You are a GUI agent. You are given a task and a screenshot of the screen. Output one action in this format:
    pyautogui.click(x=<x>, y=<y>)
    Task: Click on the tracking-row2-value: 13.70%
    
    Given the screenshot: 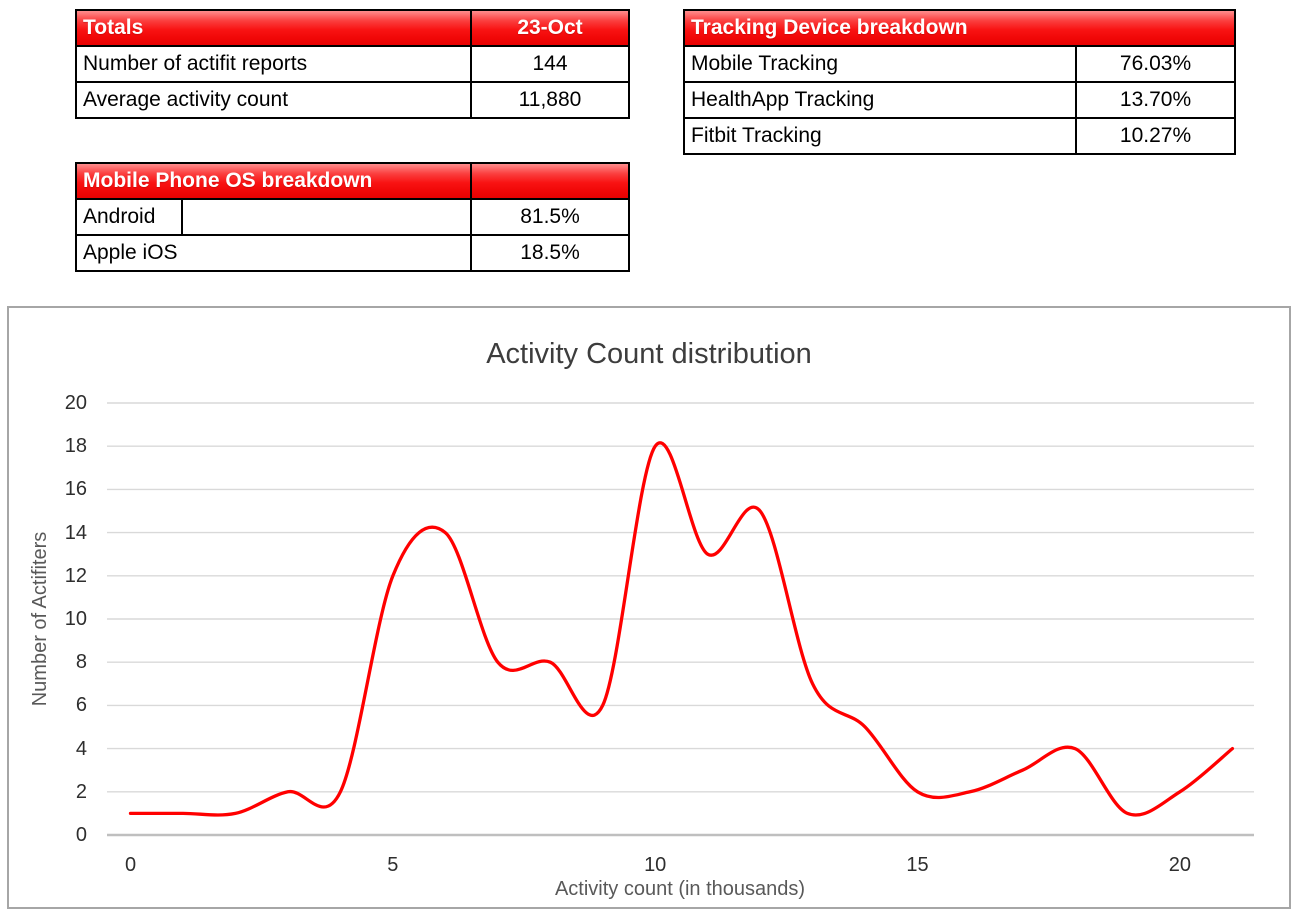 What is the action you would take?
    pyautogui.click(x=1155, y=100)
    